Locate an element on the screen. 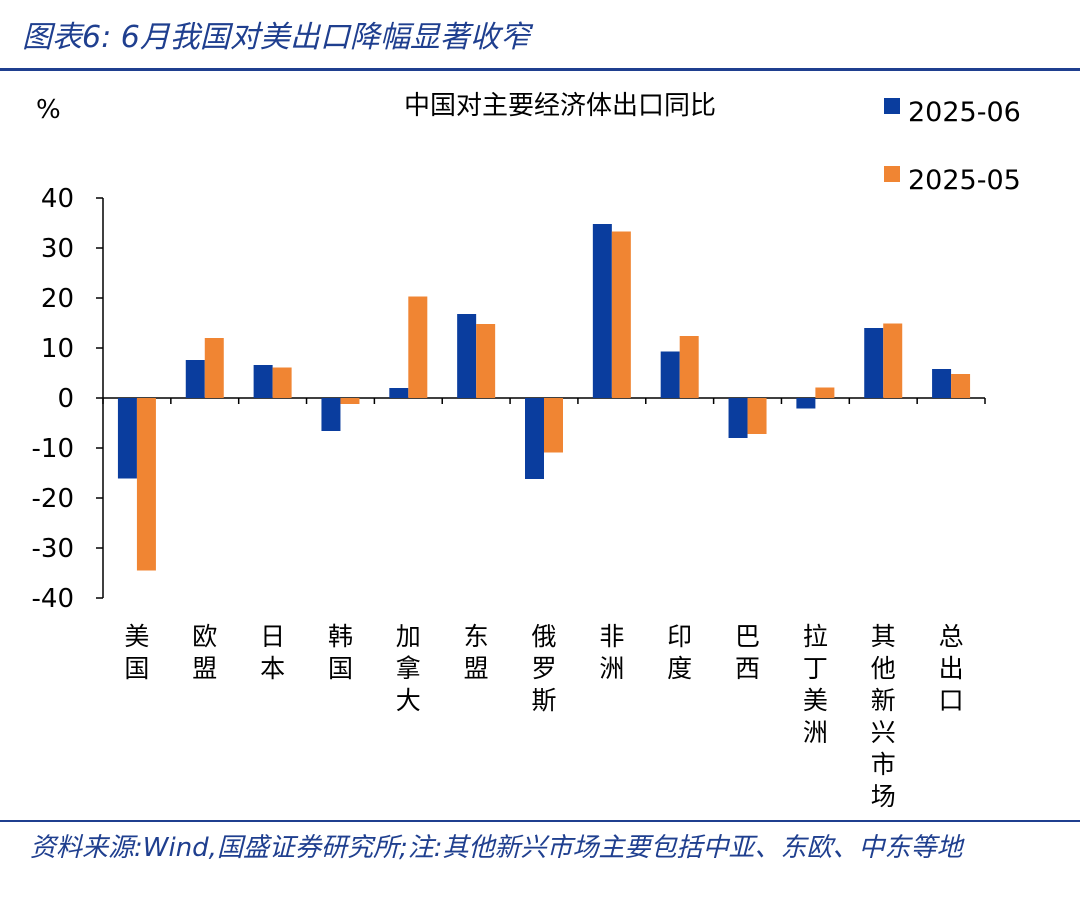 Image resolution: width=1080 pixels, height=909 pixels. y-tick-label: -30 is located at coordinates (53, 549).